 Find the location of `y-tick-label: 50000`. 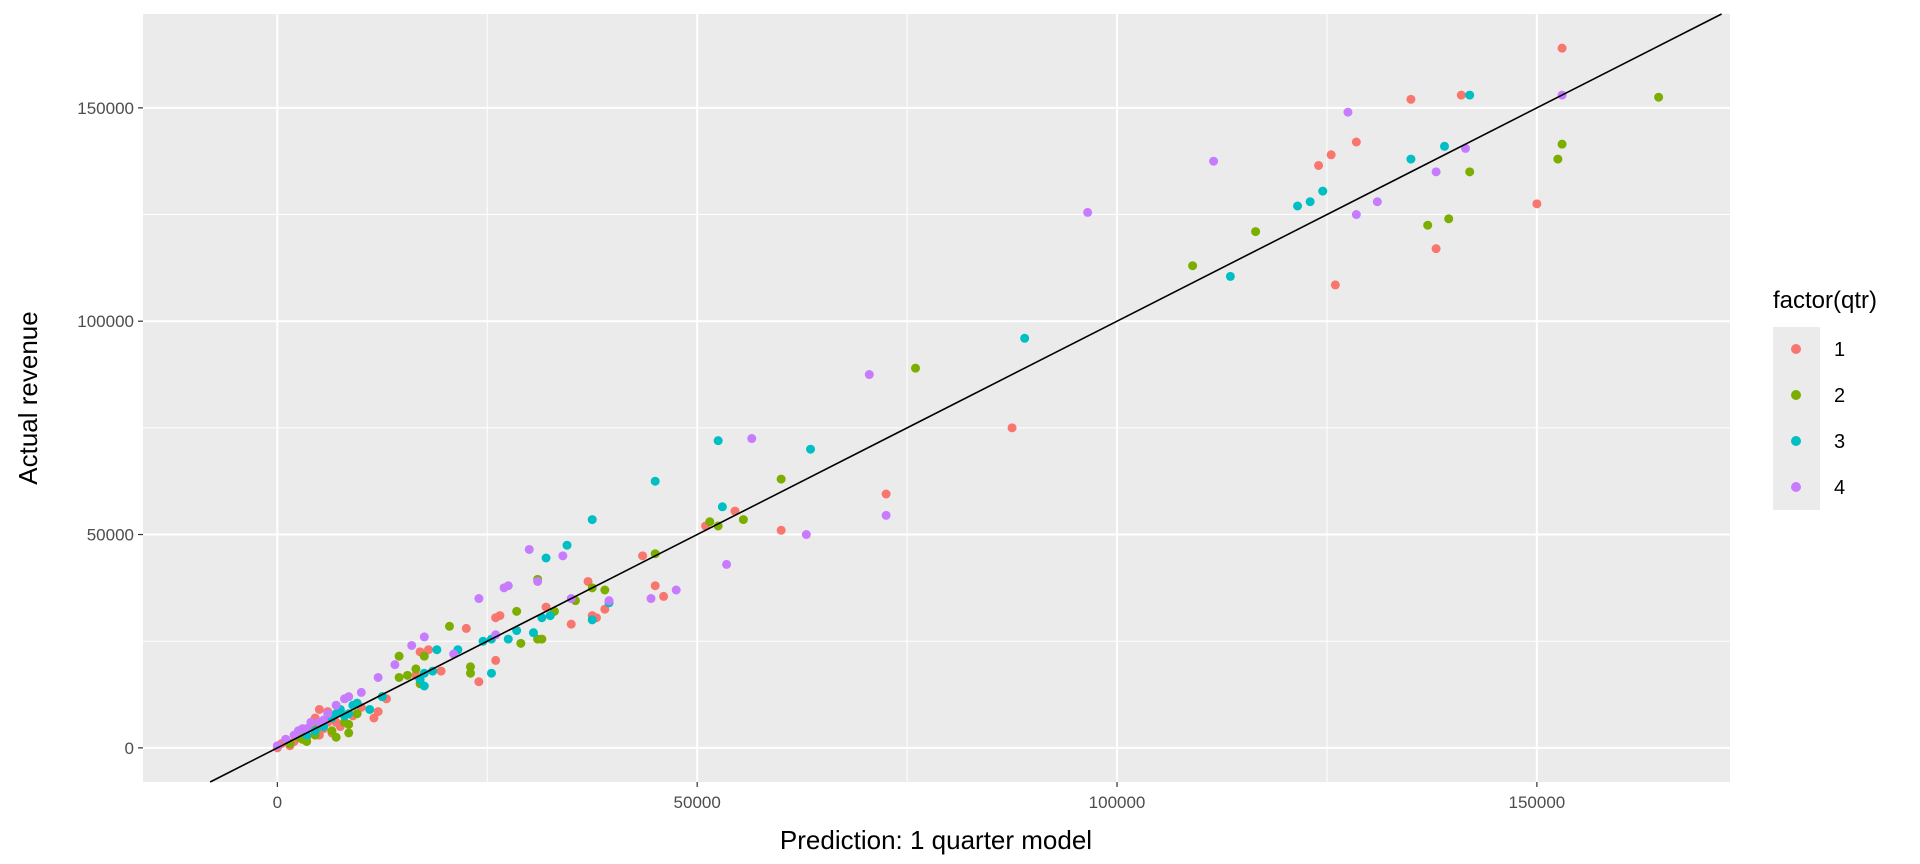

y-tick-label: 50000 is located at coordinates (110, 535).